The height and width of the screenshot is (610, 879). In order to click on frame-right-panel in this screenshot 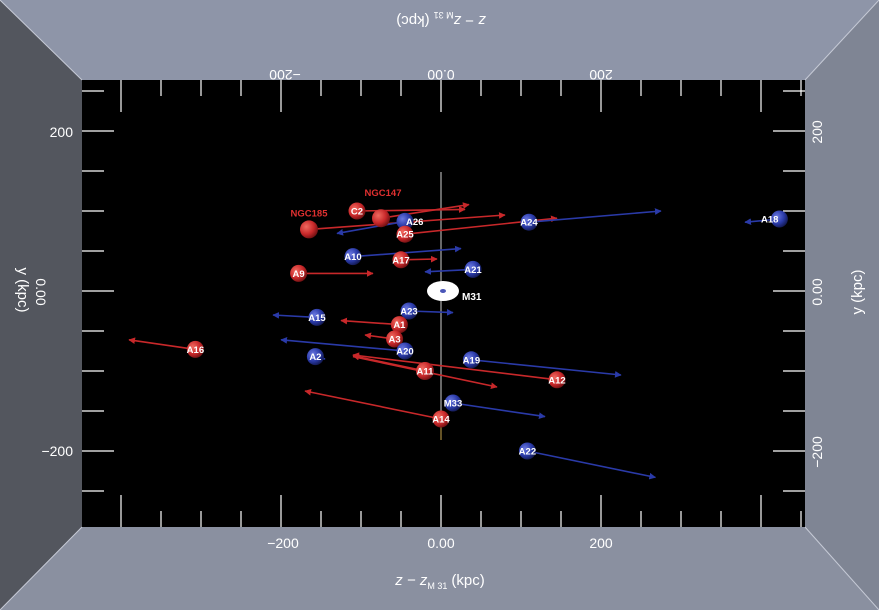, I will do `click(842, 305)`.